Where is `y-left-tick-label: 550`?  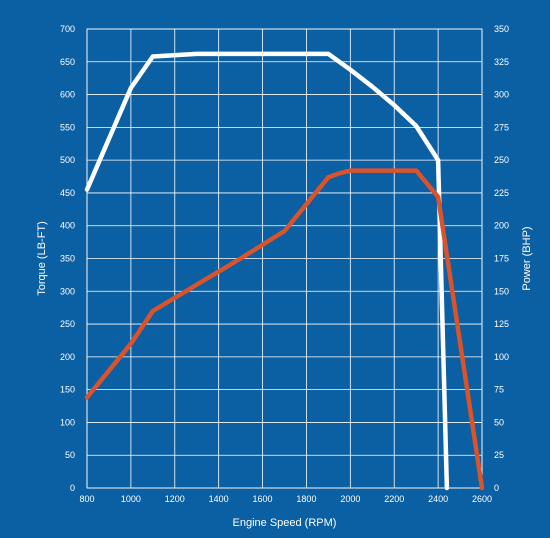 y-left-tick-label: 550 is located at coordinates (67, 127).